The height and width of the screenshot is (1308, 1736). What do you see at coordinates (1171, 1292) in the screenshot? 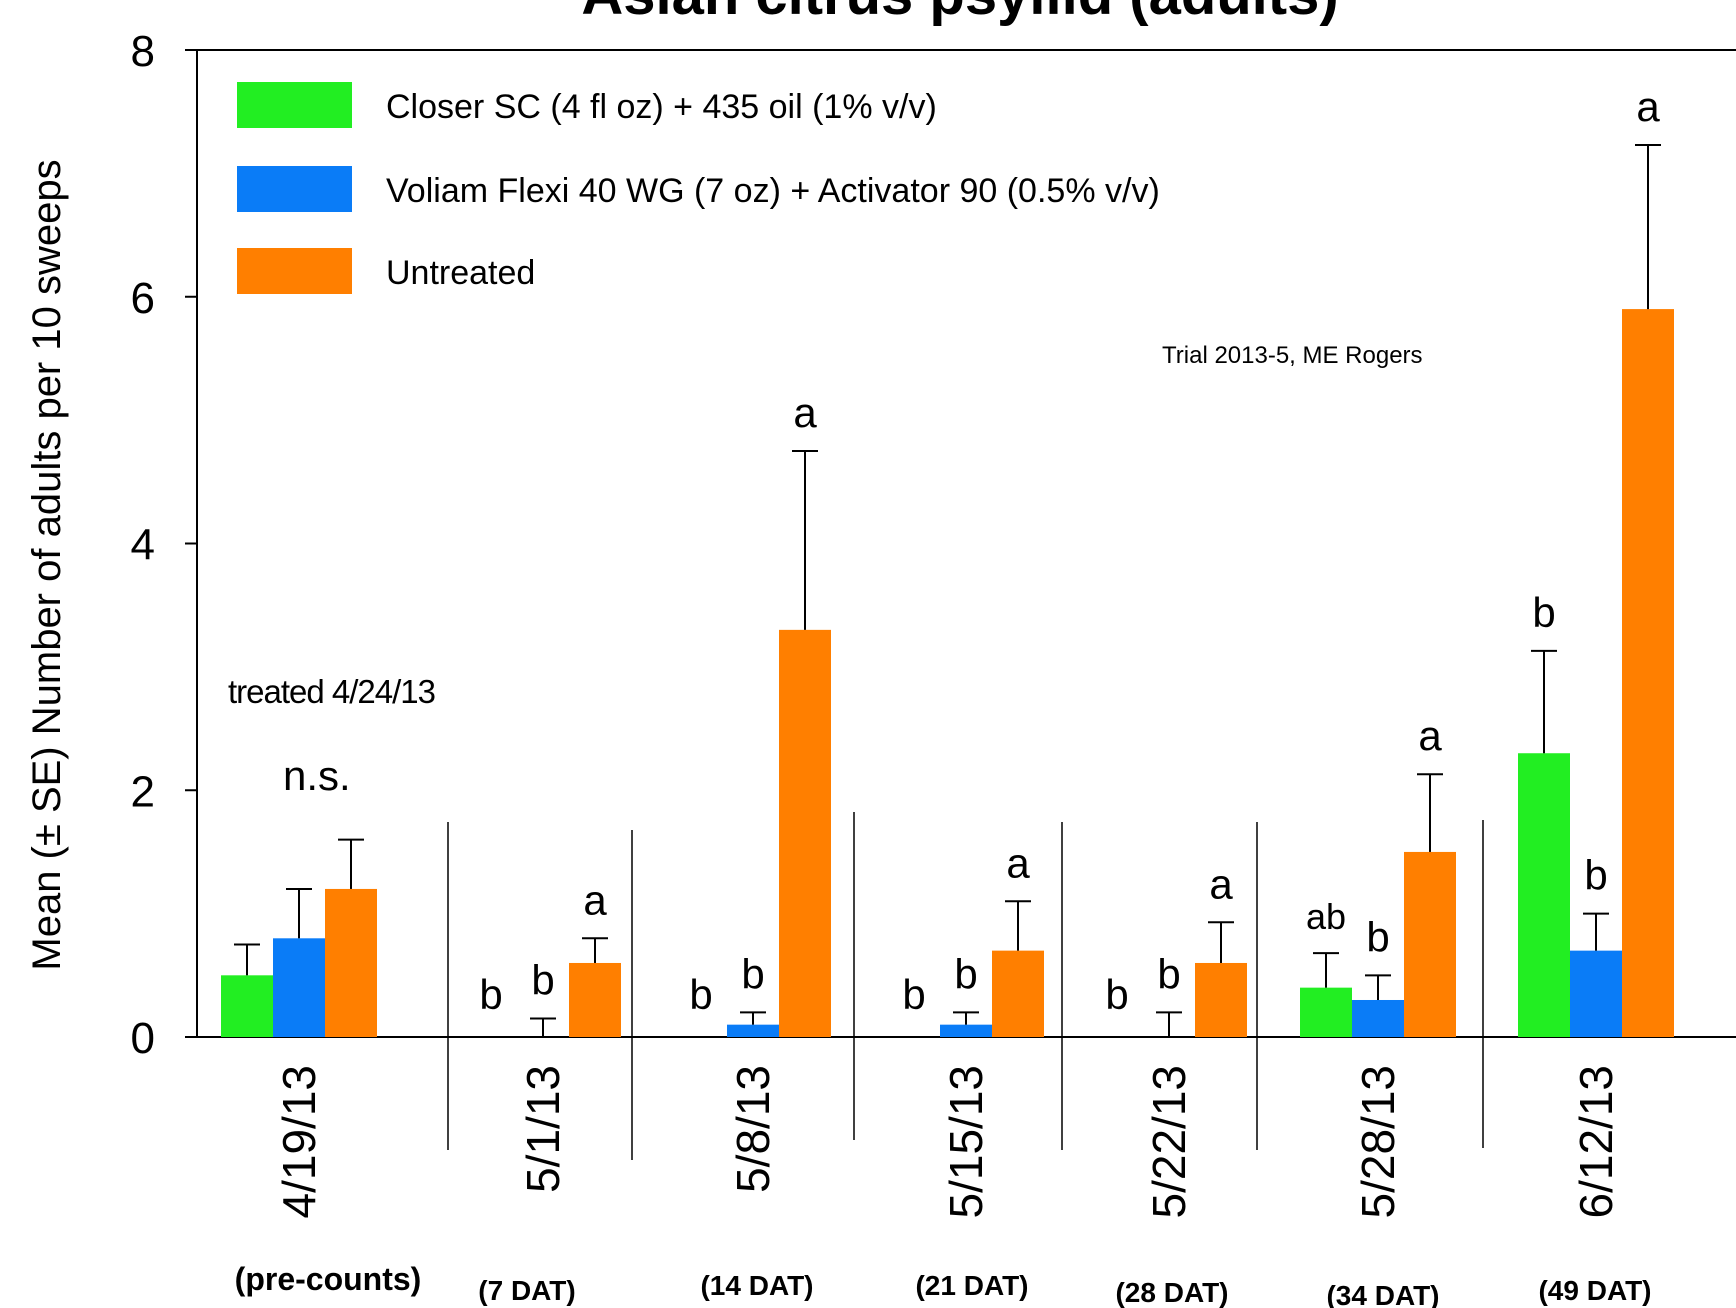
I see `x-sublabel: (28 DAT)` at bounding box center [1171, 1292].